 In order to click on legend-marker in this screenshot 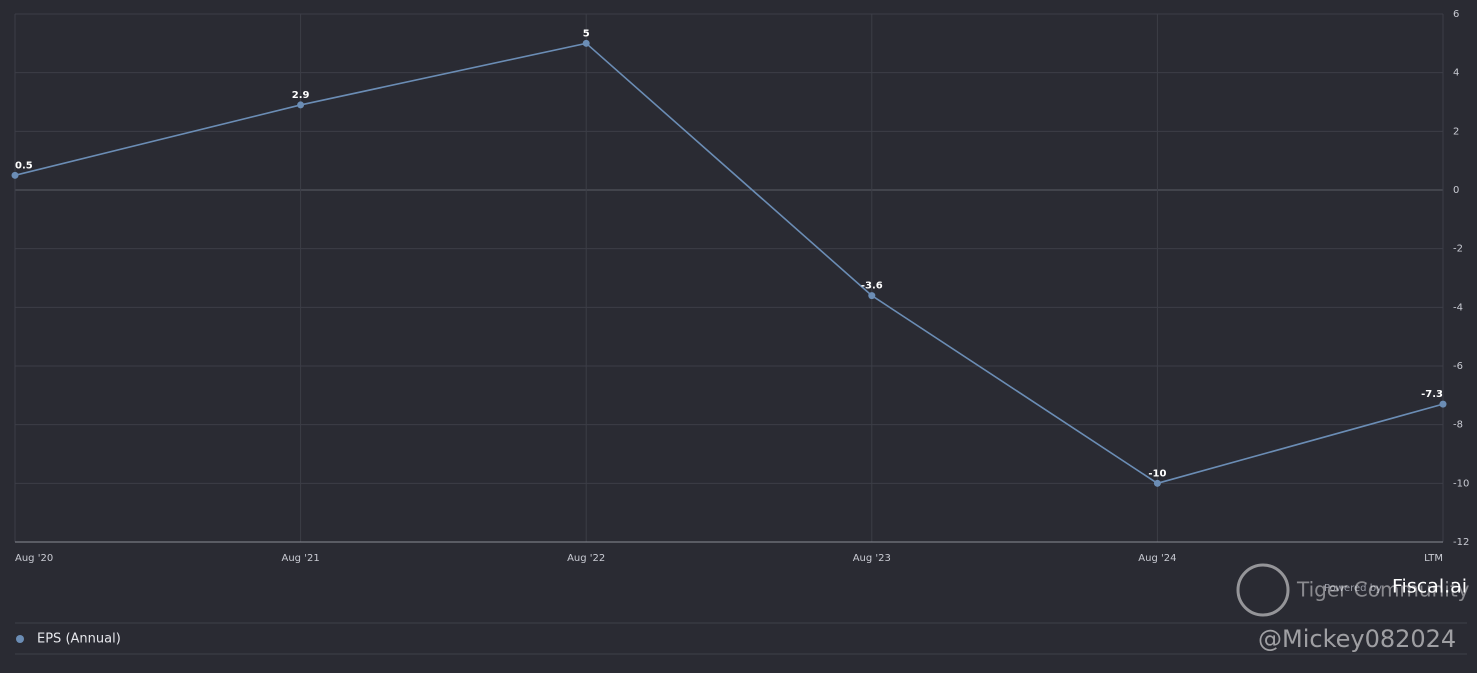, I will do `click(20, 639)`.